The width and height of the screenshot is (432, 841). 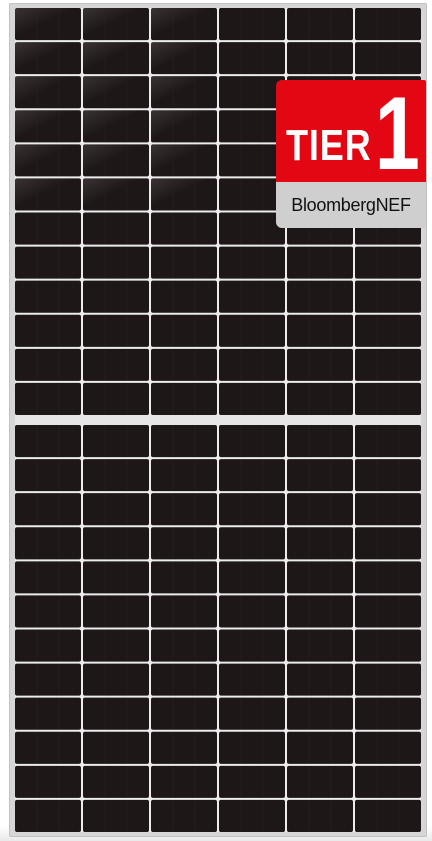 What do you see at coordinates (397, 131) in the screenshot?
I see `badge-tier-number: 1` at bounding box center [397, 131].